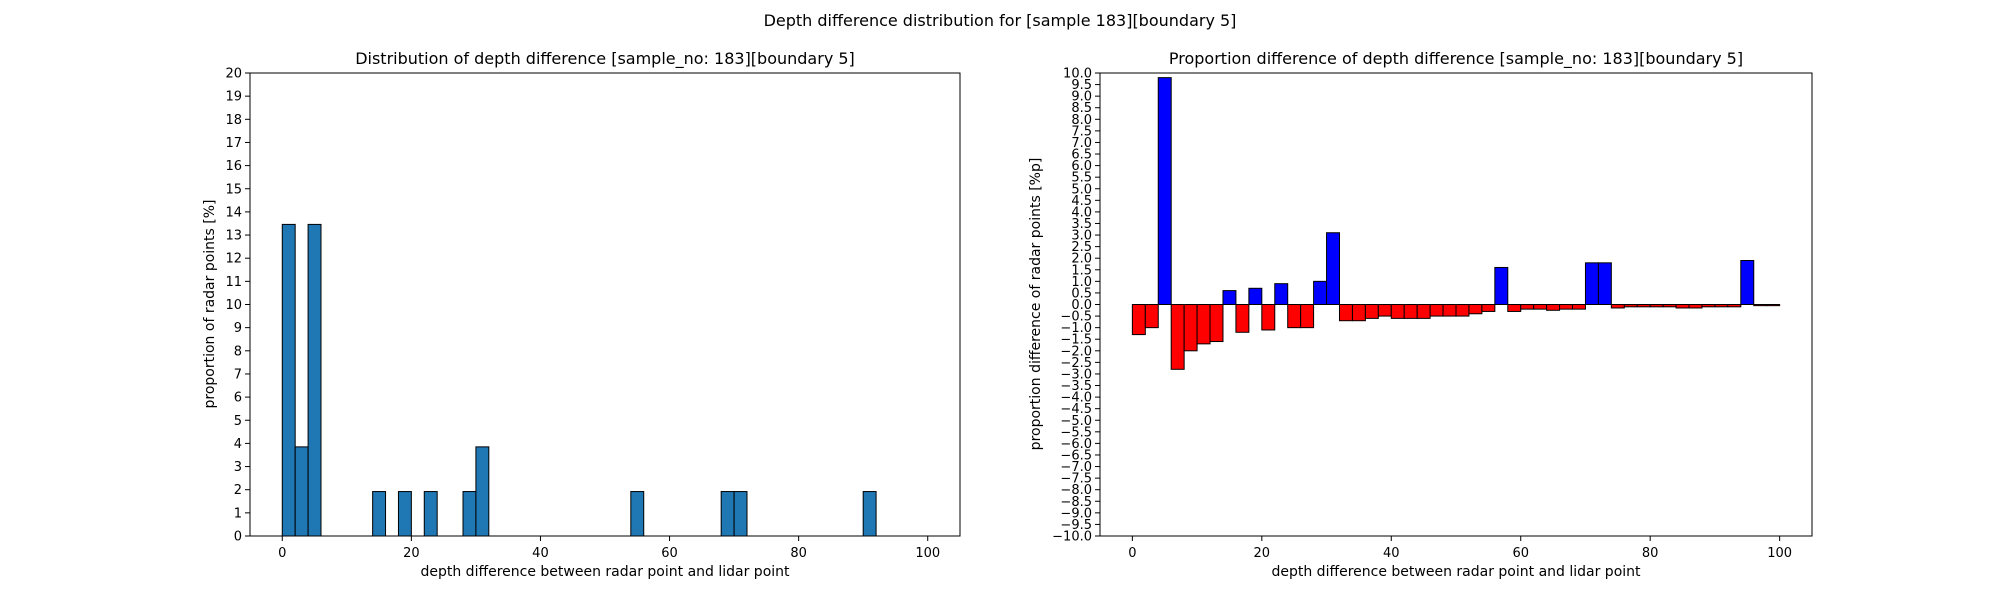 This screenshot has width=2000, height=600. I want to click on y-tick-label: −7.5, so click(1076, 479).